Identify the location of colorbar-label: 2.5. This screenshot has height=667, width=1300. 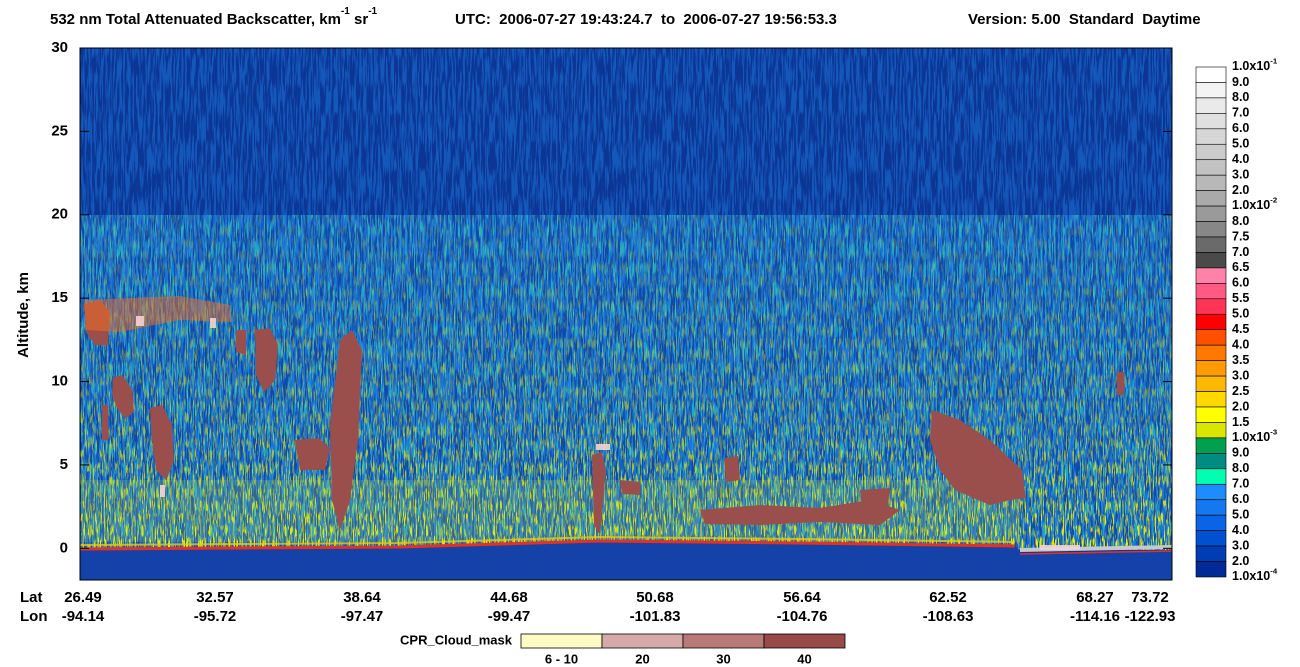
(1240, 391).